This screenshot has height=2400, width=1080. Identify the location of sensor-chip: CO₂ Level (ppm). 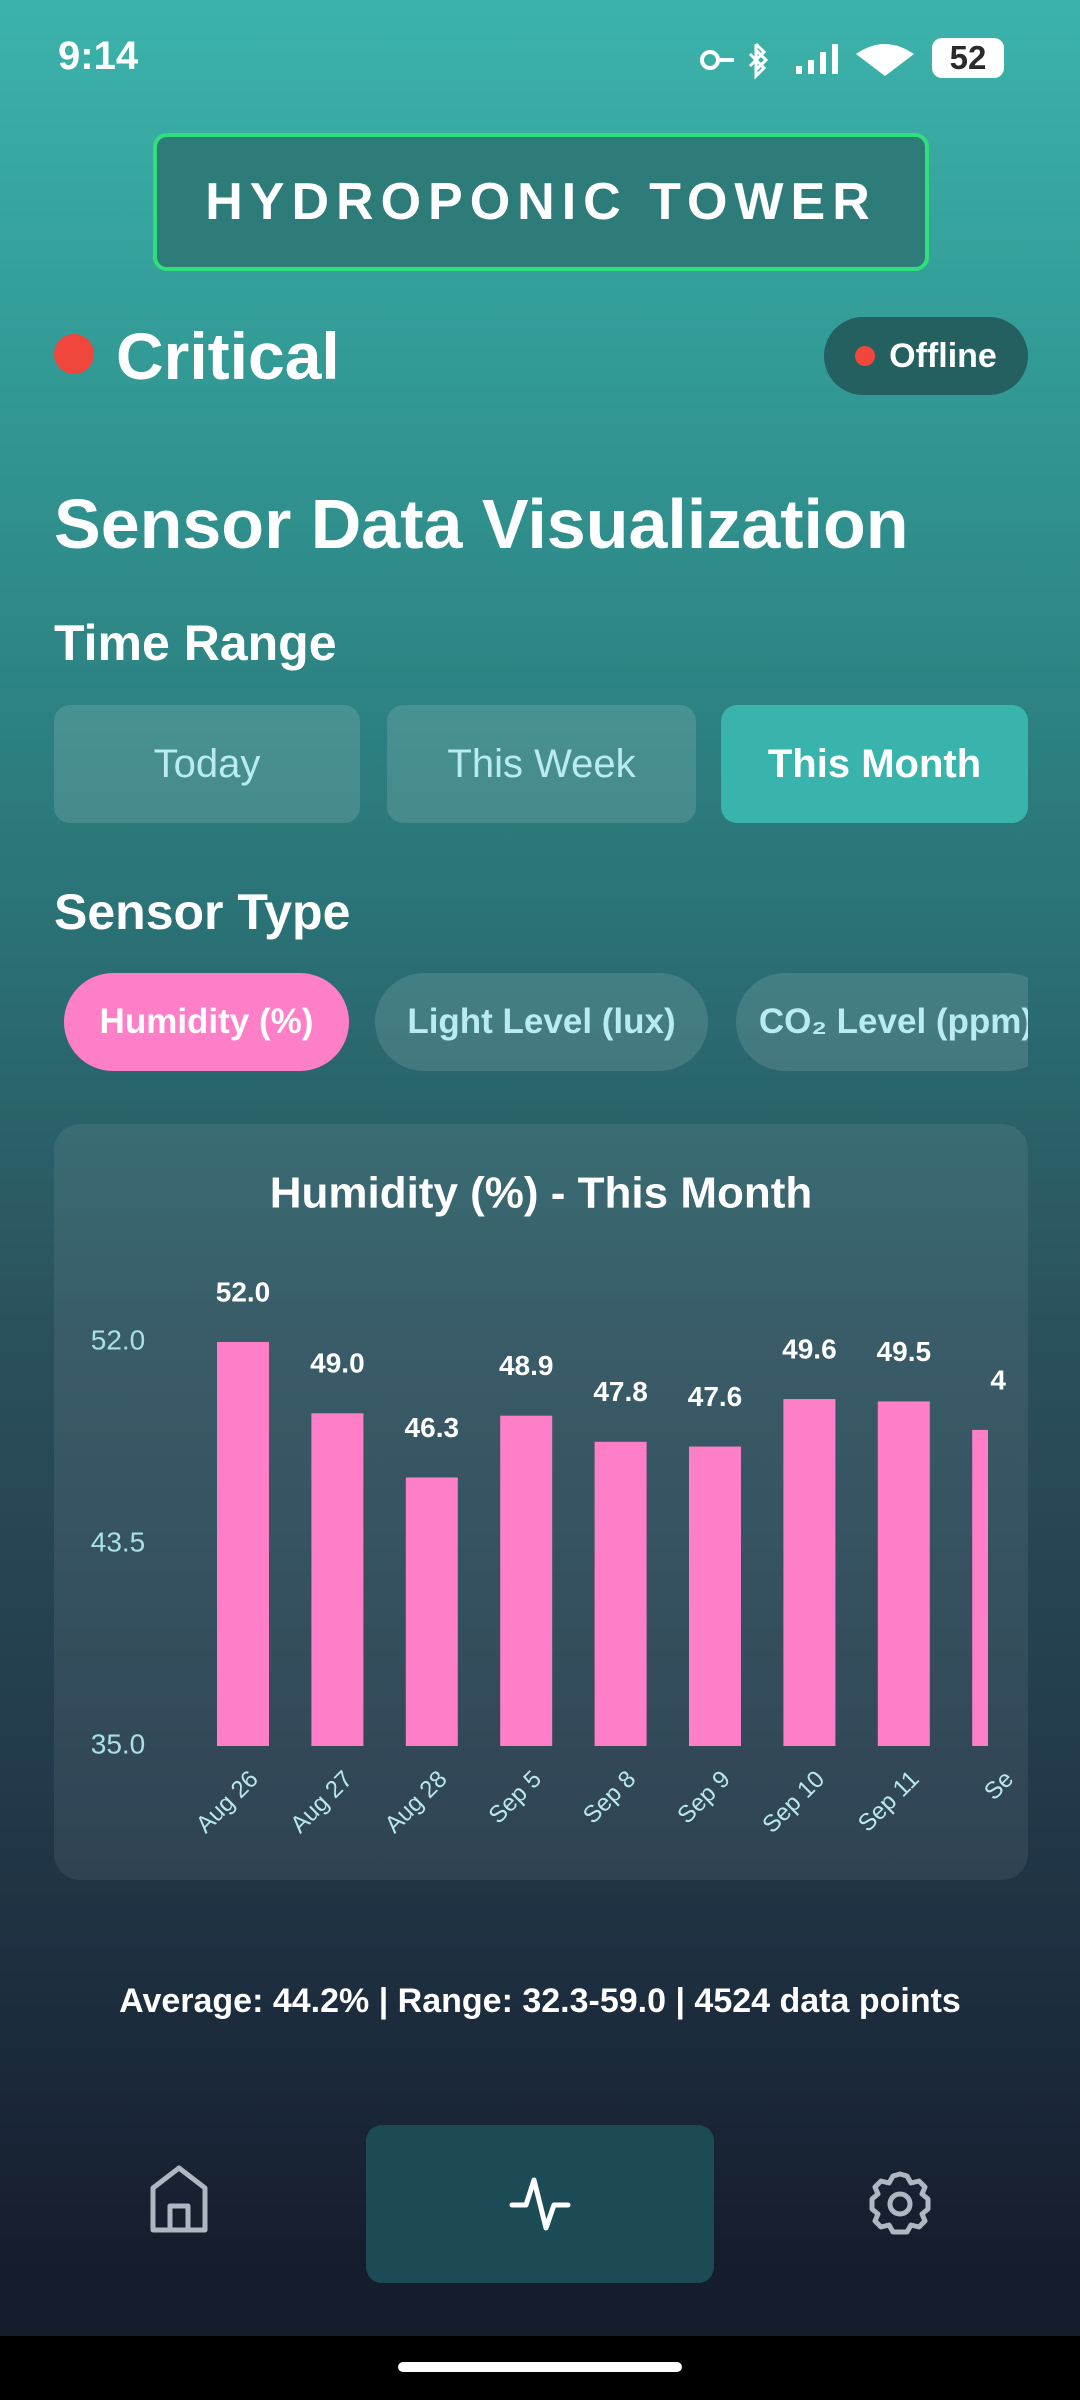
(882, 1022).